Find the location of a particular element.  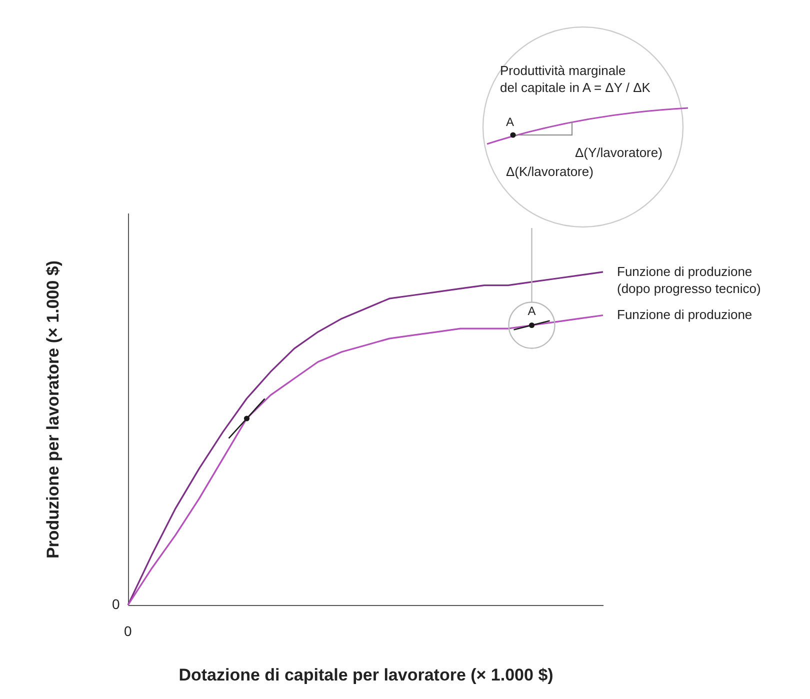

y-axis-title: Produzione per lavoratore (× 1.000 $) is located at coordinates (53, 409).